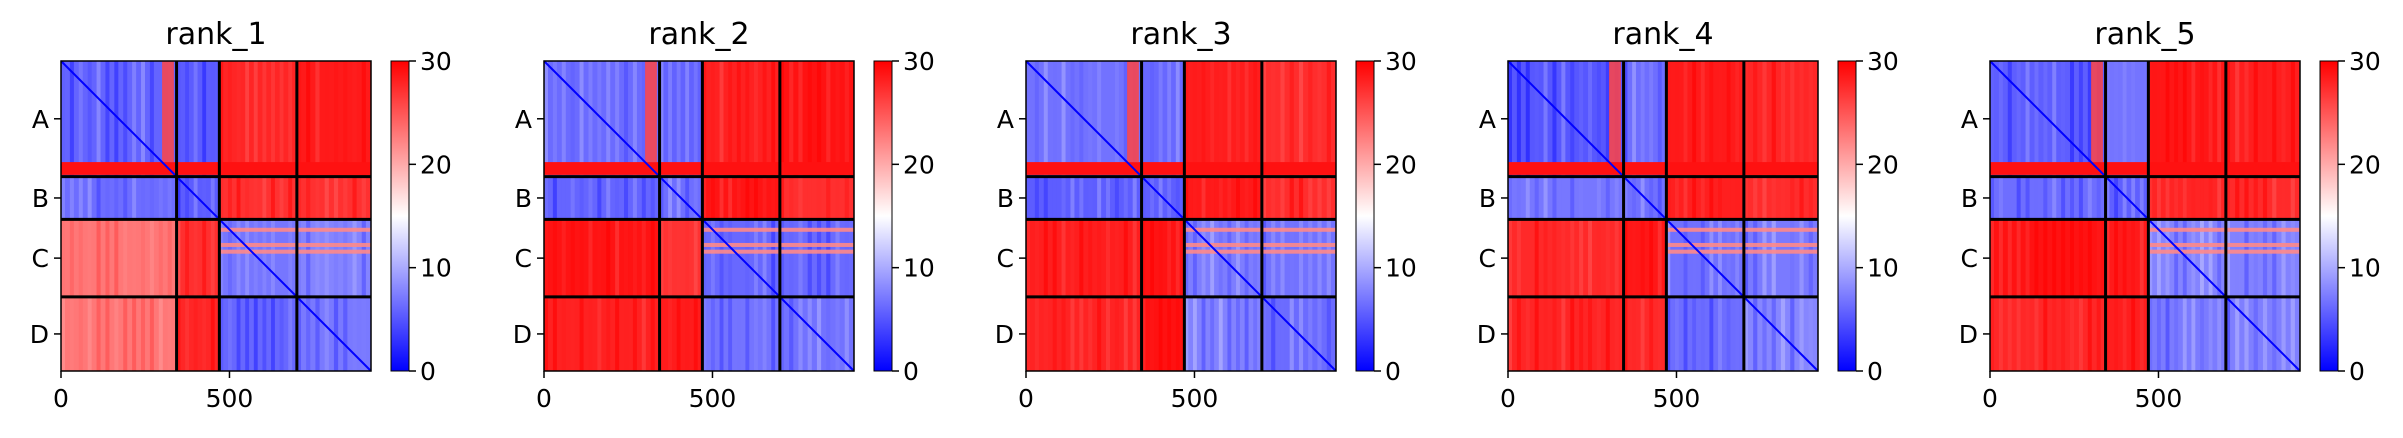 The image size is (2403, 438). I want to click on x-tick-label: 500, so click(1195, 398).